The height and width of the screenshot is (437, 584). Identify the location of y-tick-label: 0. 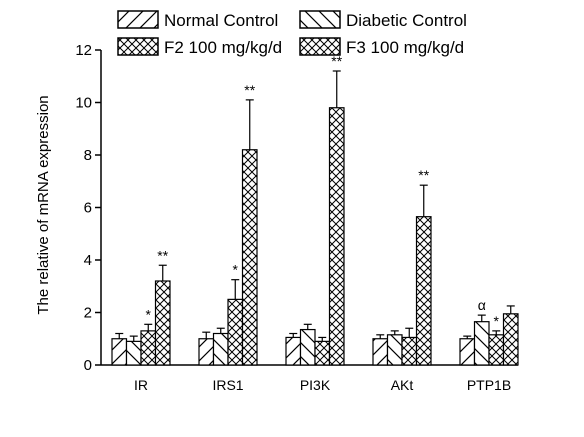
(88, 365).